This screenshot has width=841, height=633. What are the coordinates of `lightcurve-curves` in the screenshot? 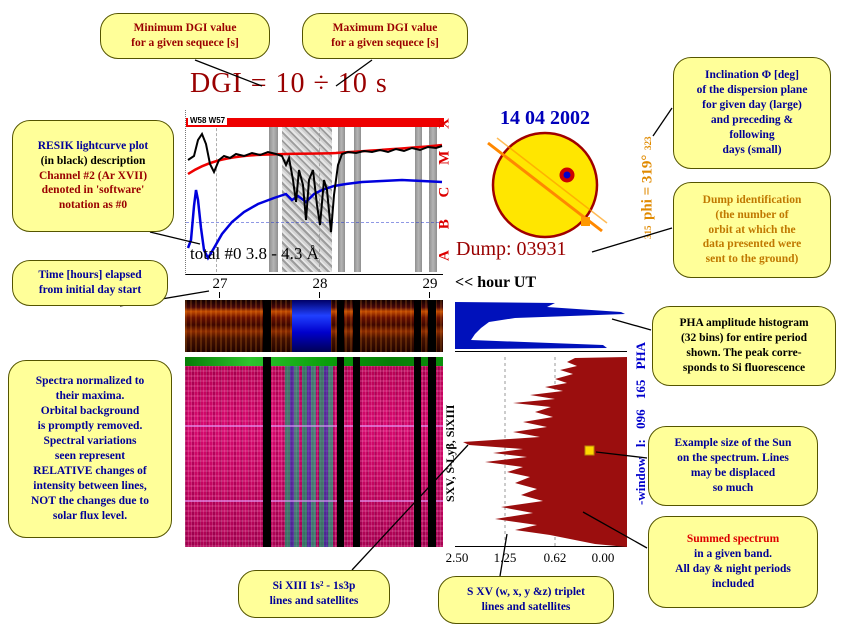 It's located at (314, 196).